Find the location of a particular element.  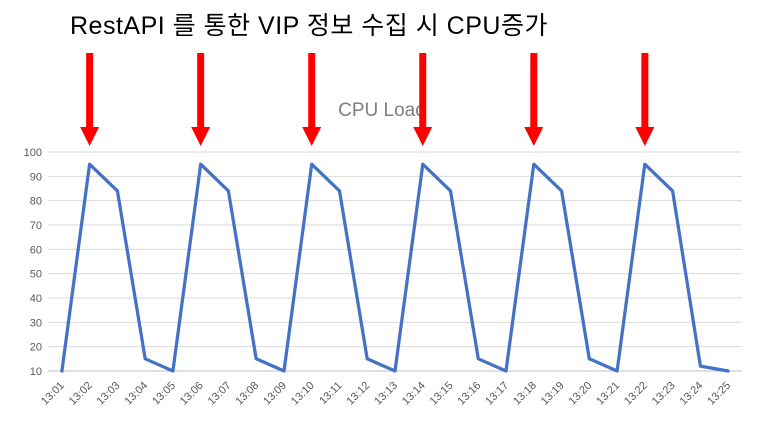

x-tick-label: 13:09 is located at coordinates (275, 394).